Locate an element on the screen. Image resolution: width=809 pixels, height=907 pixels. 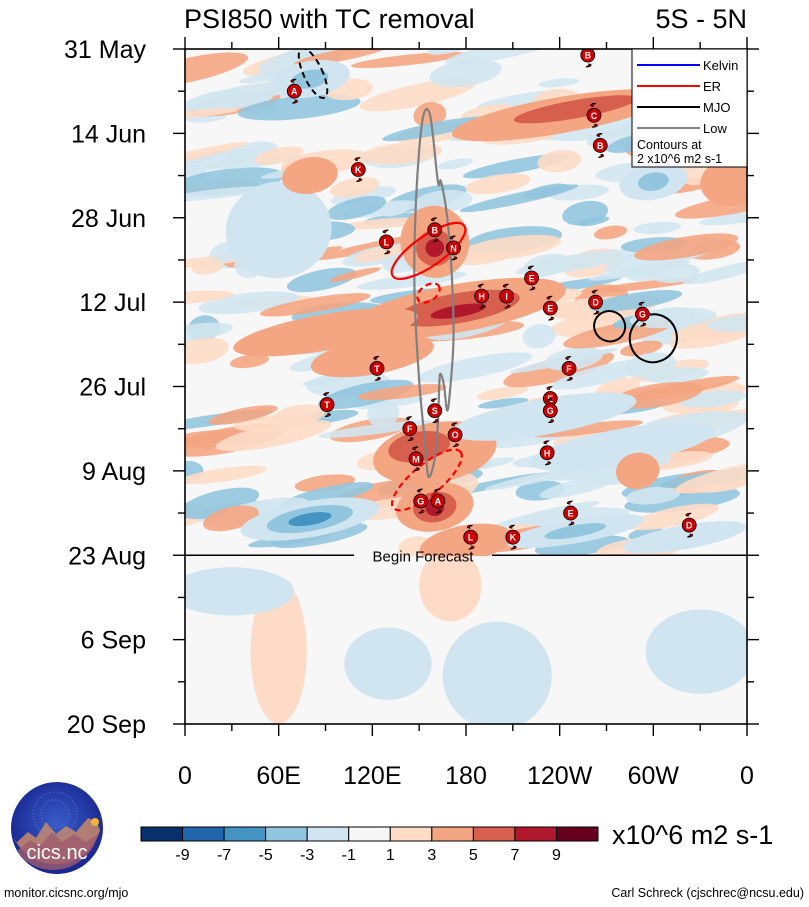
footer-credit: Carl Schreck (cjschrec@ncsu.edu) is located at coordinates (707, 893).